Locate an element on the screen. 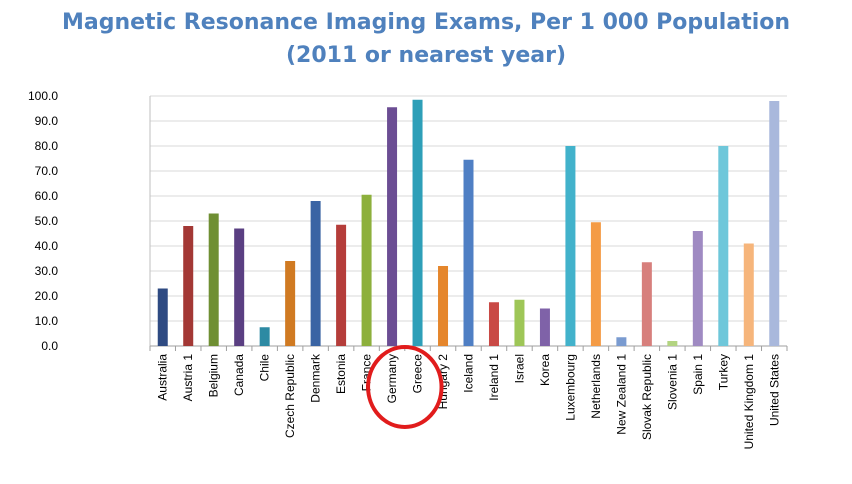  x-tick-label: Slovenia 1 is located at coordinates (672, 382).